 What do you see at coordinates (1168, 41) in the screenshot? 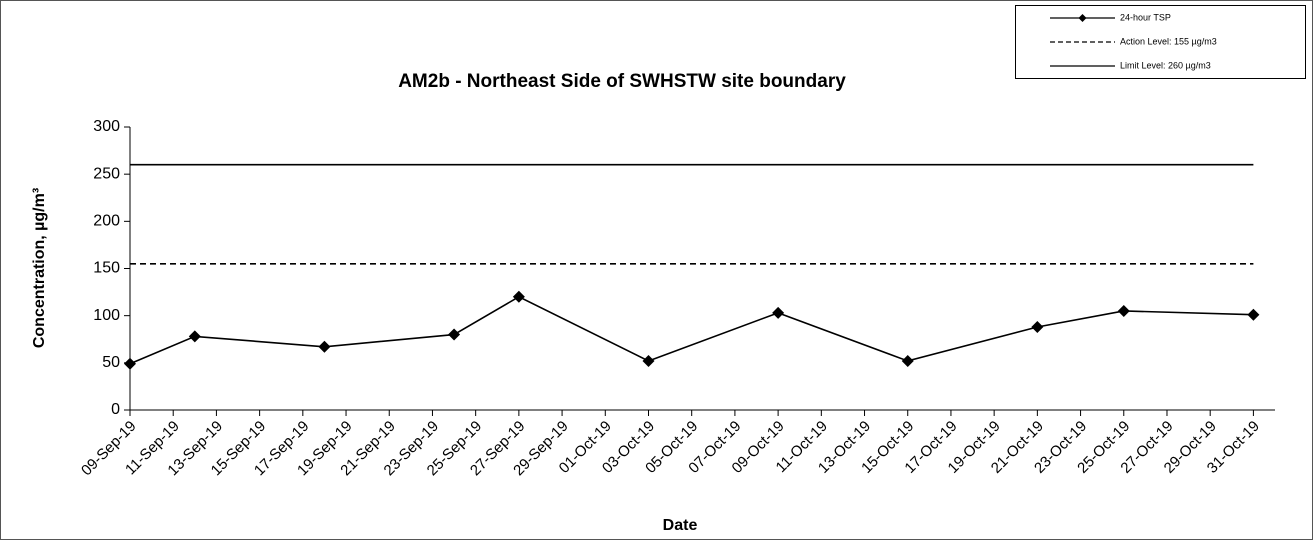
I see `legend-label: Action Level: 155 µg/m3` at bounding box center [1168, 41].